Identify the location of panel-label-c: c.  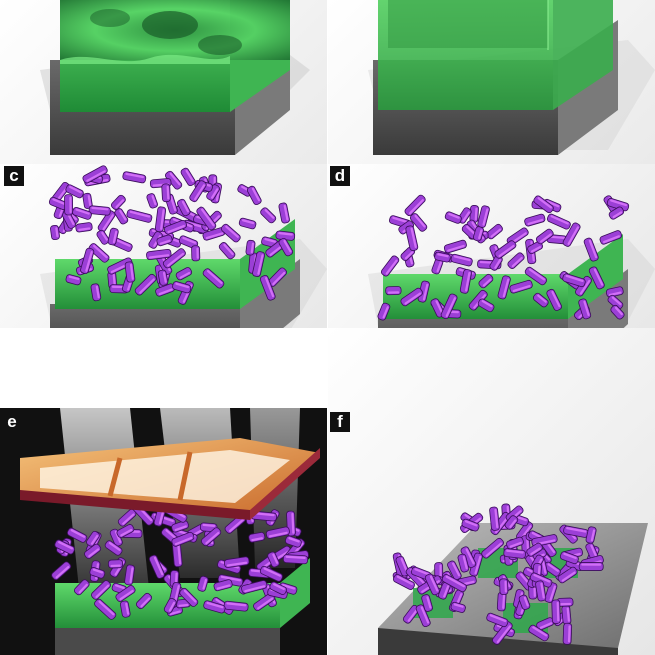
(14, 176).